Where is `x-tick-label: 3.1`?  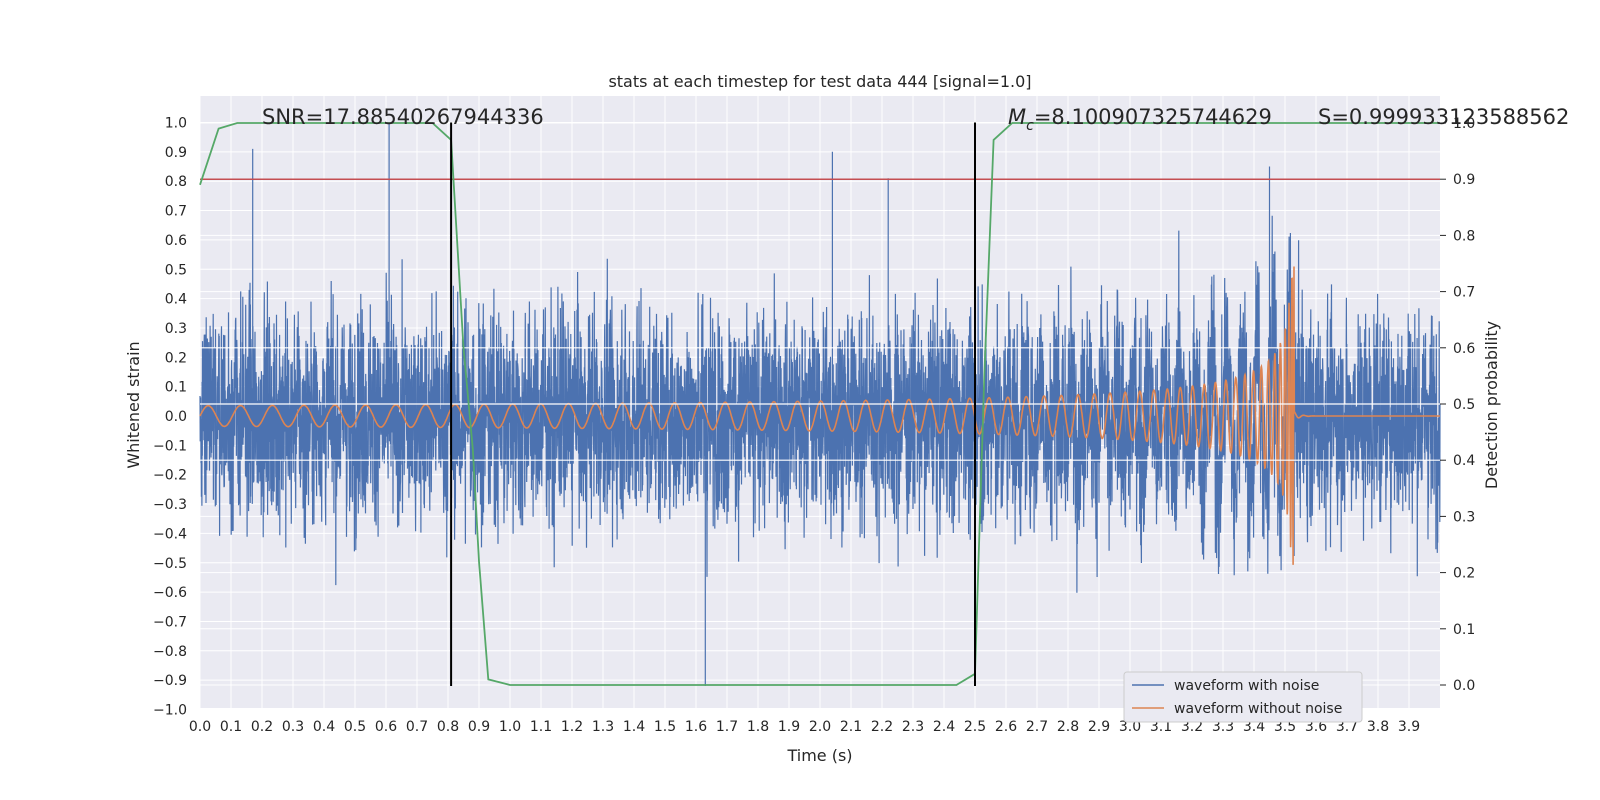
x-tick-label: 3.1 is located at coordinates (1161, 727).